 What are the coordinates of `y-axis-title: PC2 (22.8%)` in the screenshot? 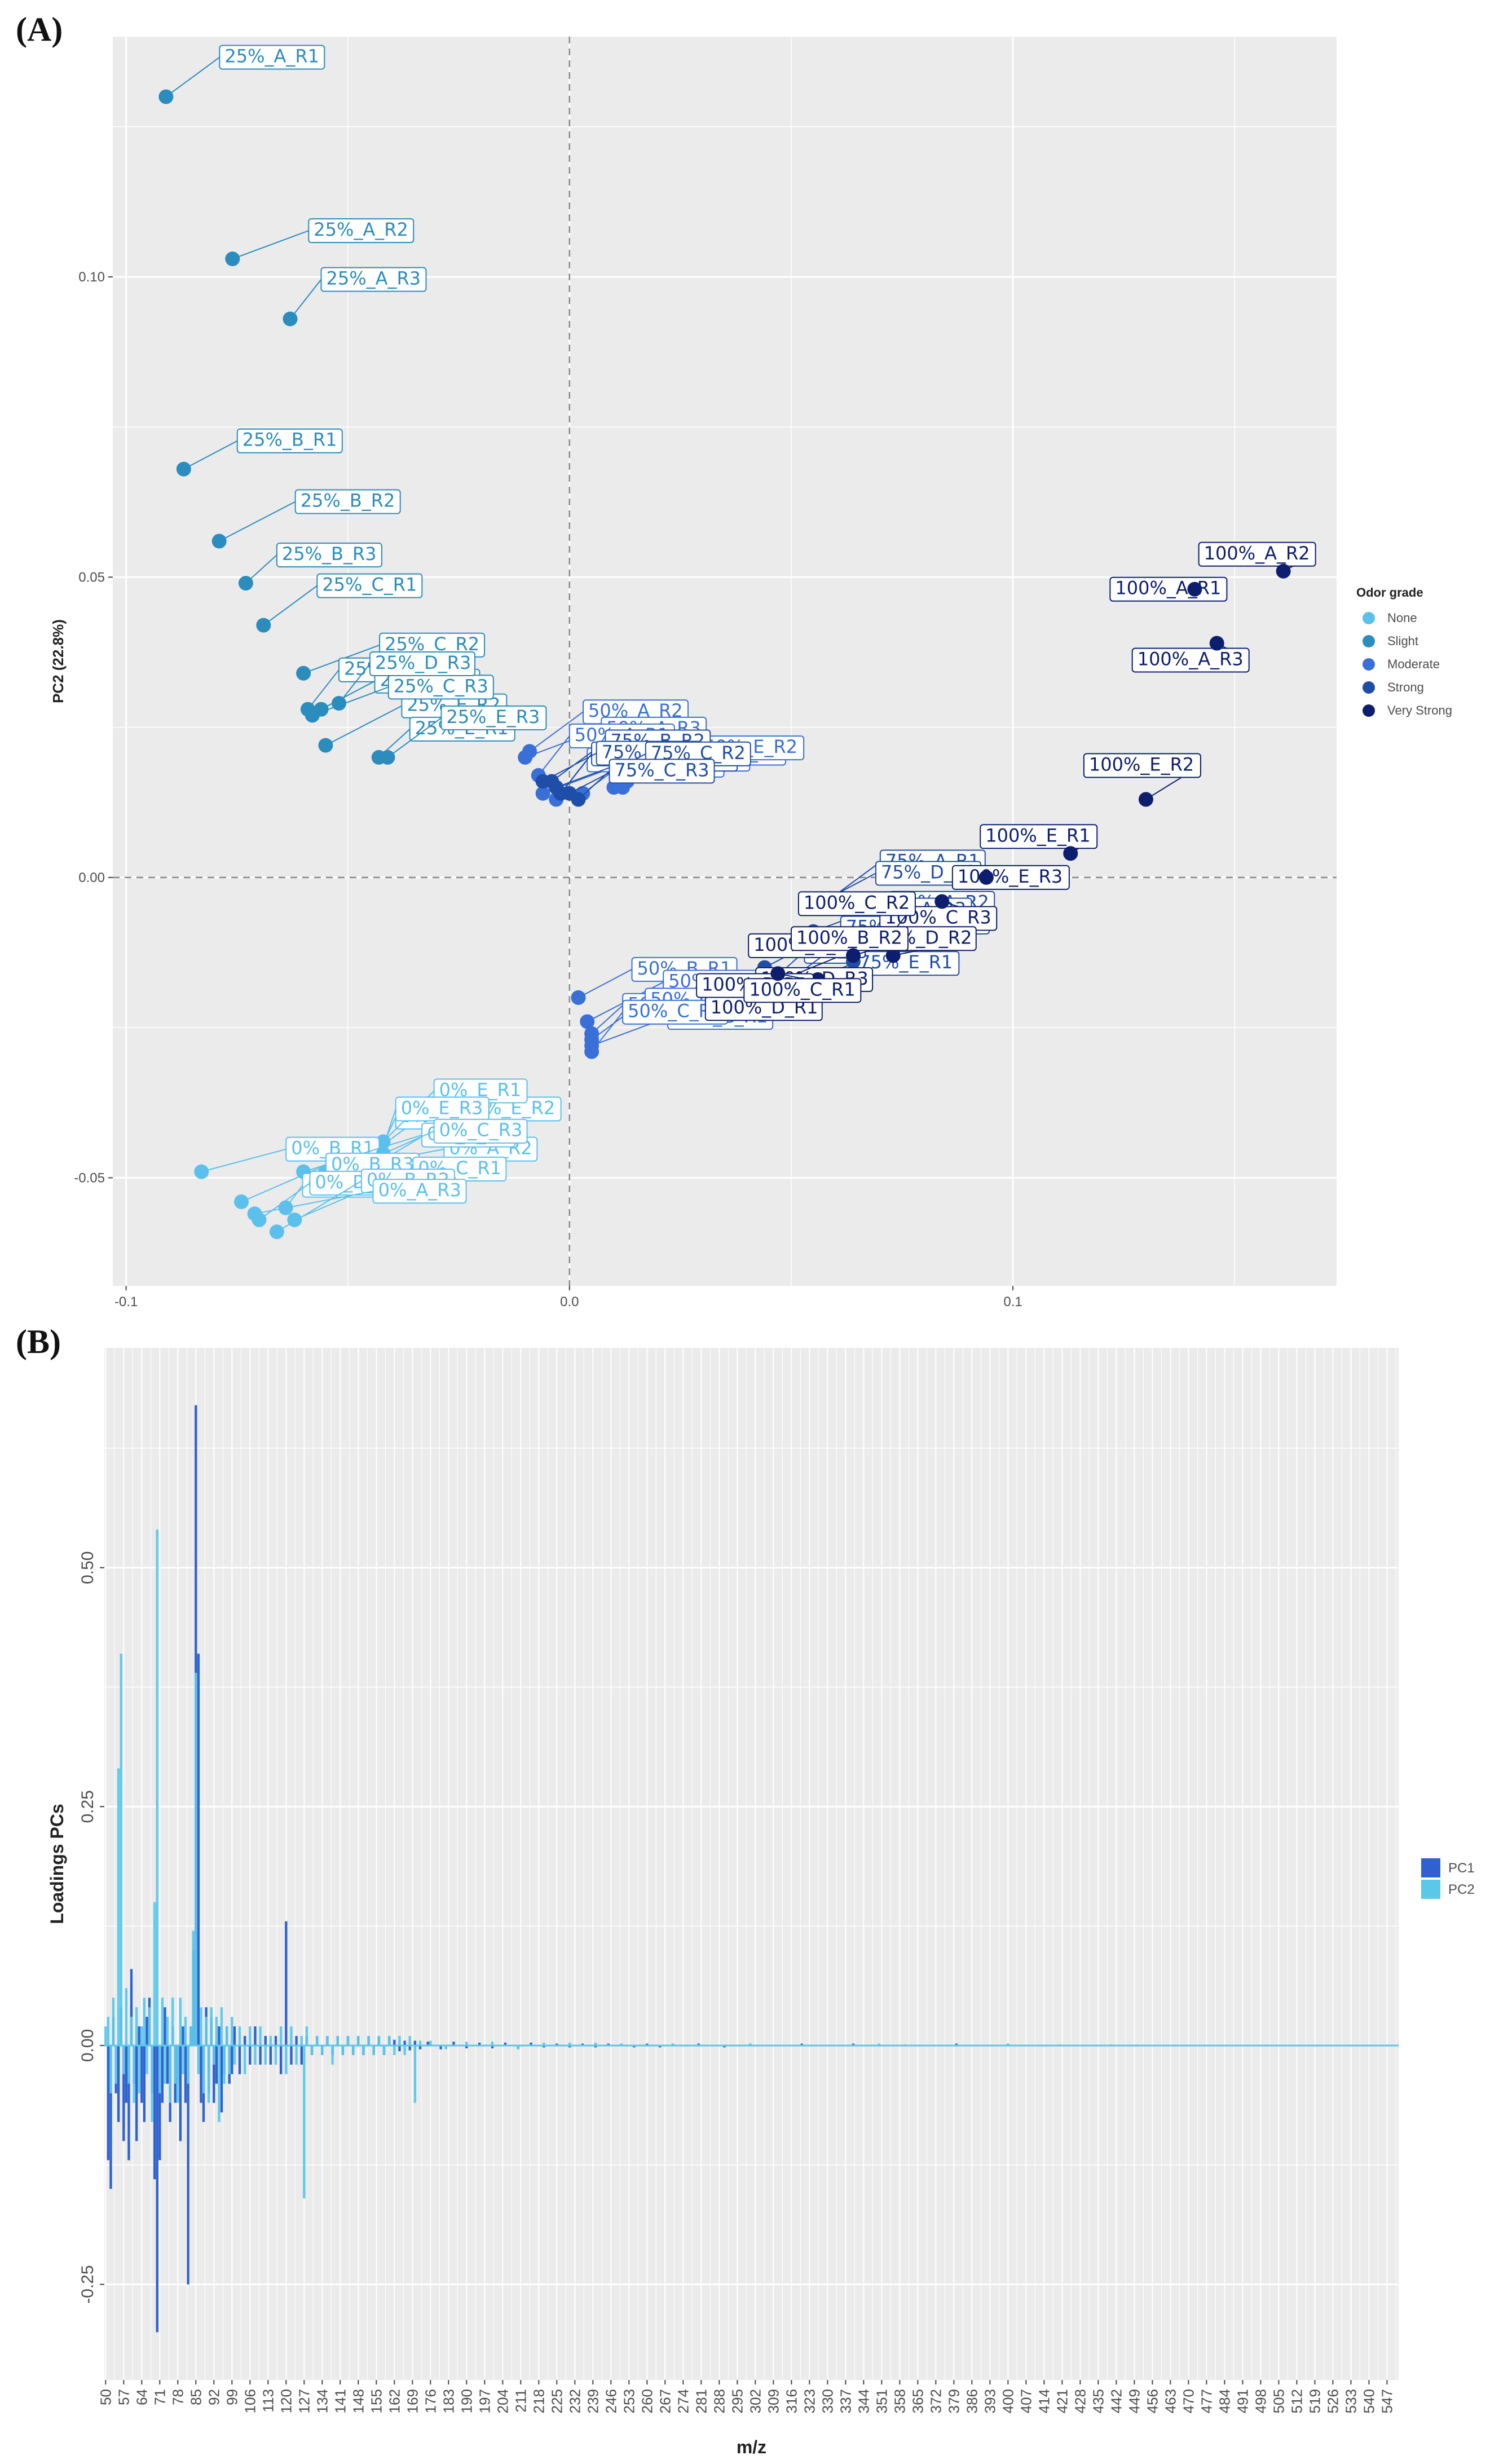 It's located at (59, 661).